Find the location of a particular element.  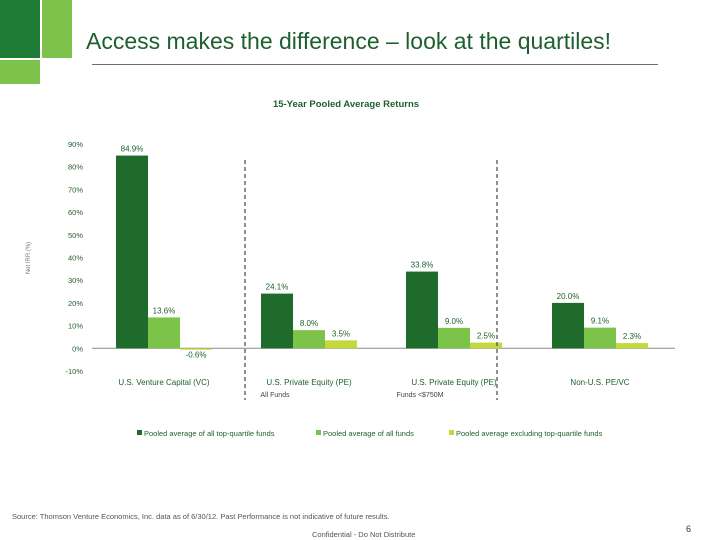

data-label: 9.0% is located at coordinates (454, 321).